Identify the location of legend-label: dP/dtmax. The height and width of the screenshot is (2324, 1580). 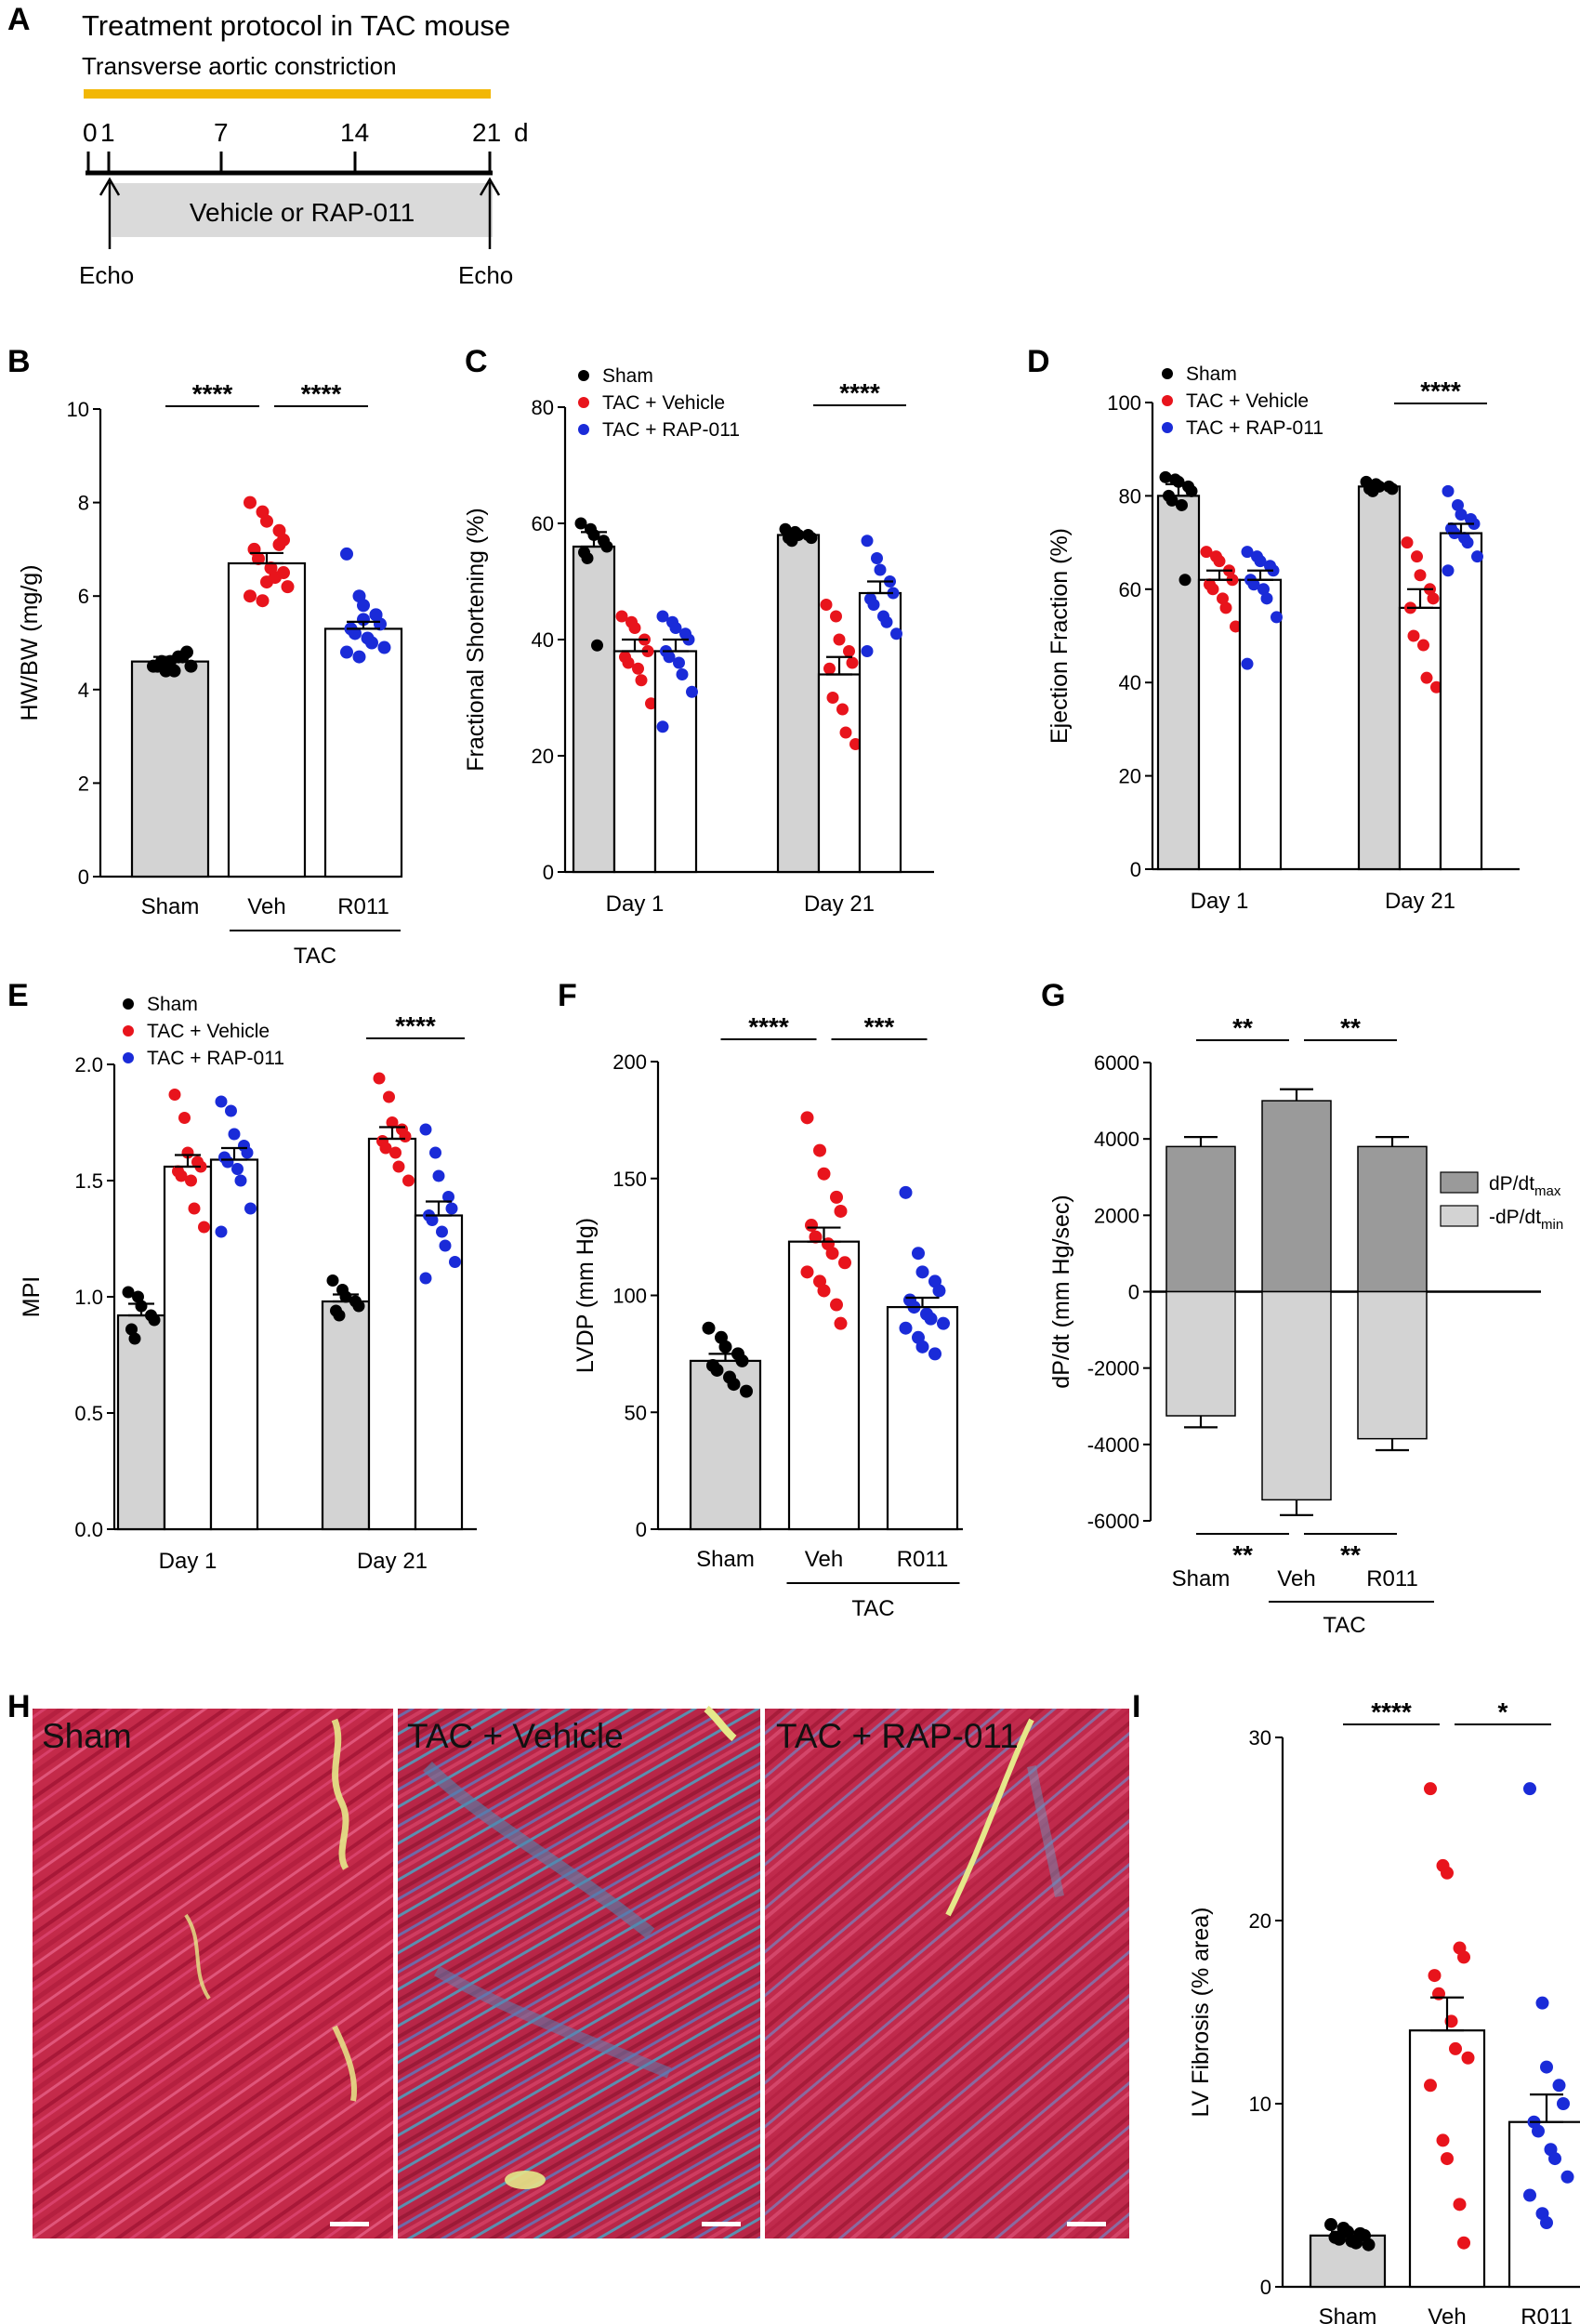
(1525, 1186).